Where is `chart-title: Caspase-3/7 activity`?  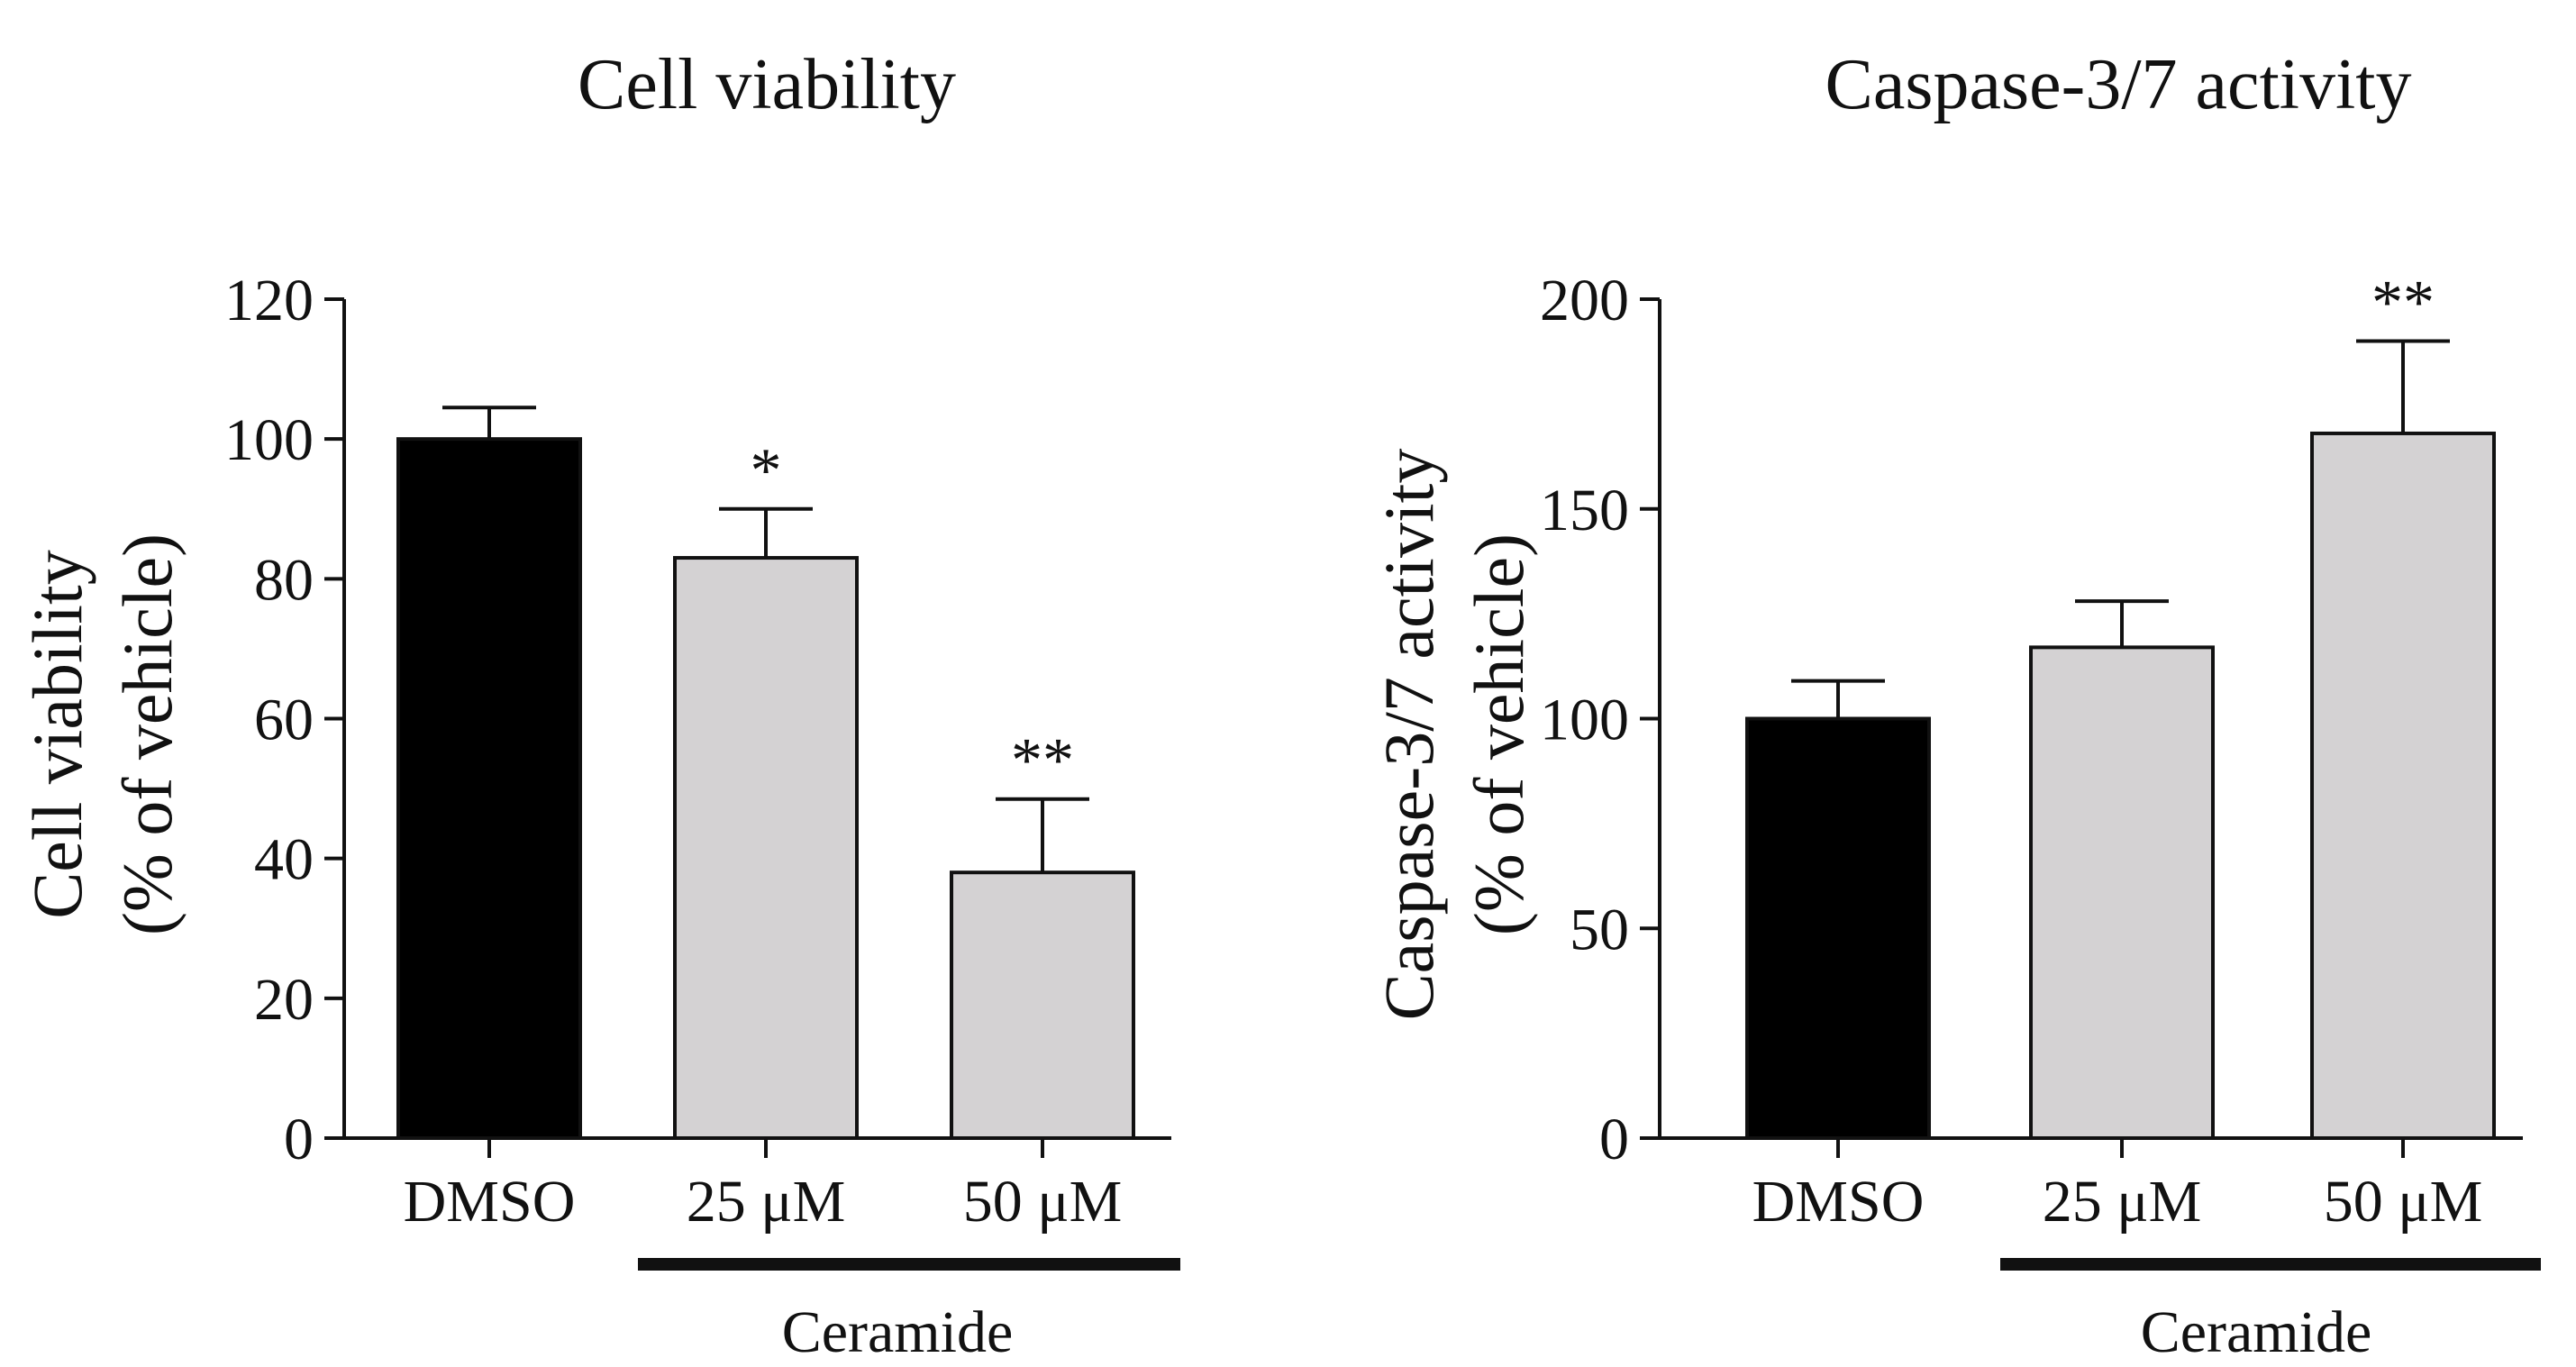 chart-title: Caspase-3/7 activity is located at coordinates (2118, 84).